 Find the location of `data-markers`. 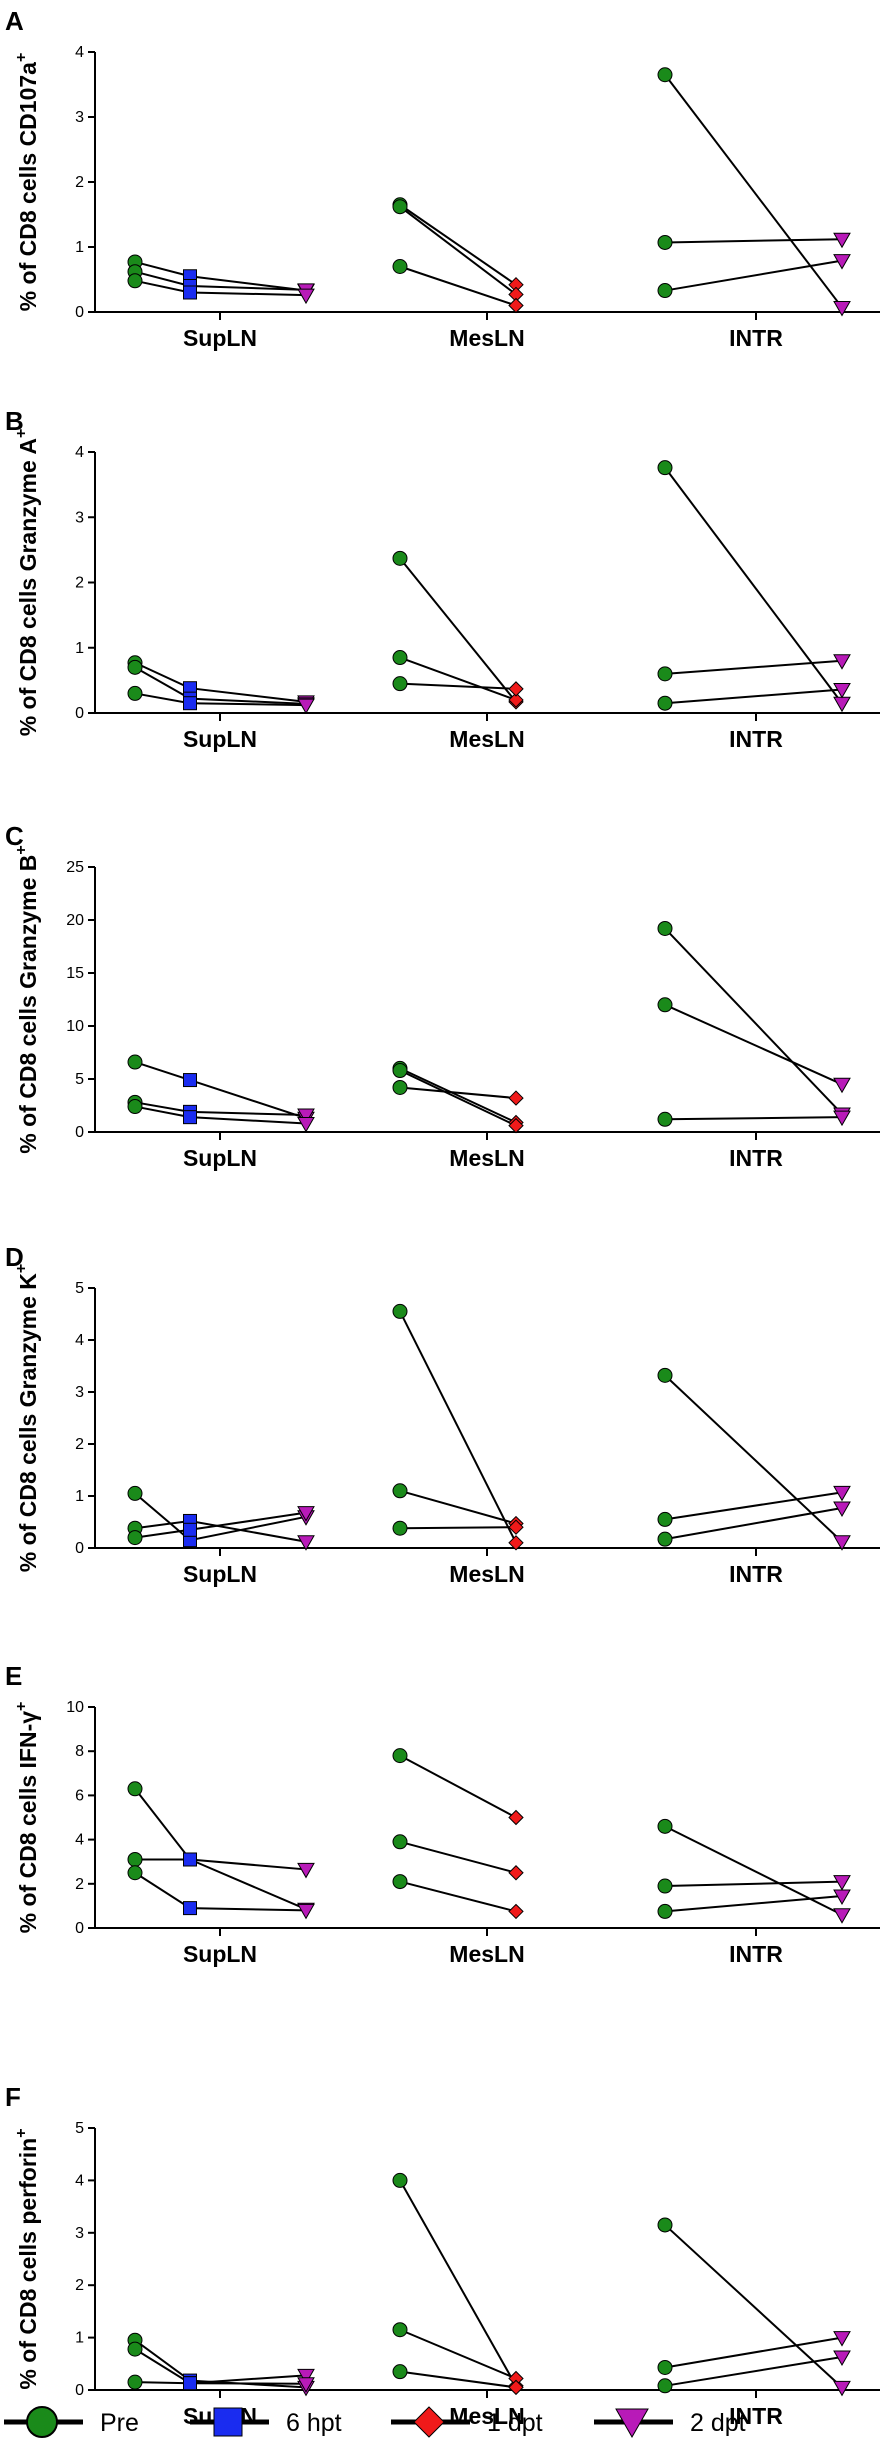

data-markers is located at coordinates (489, 192).